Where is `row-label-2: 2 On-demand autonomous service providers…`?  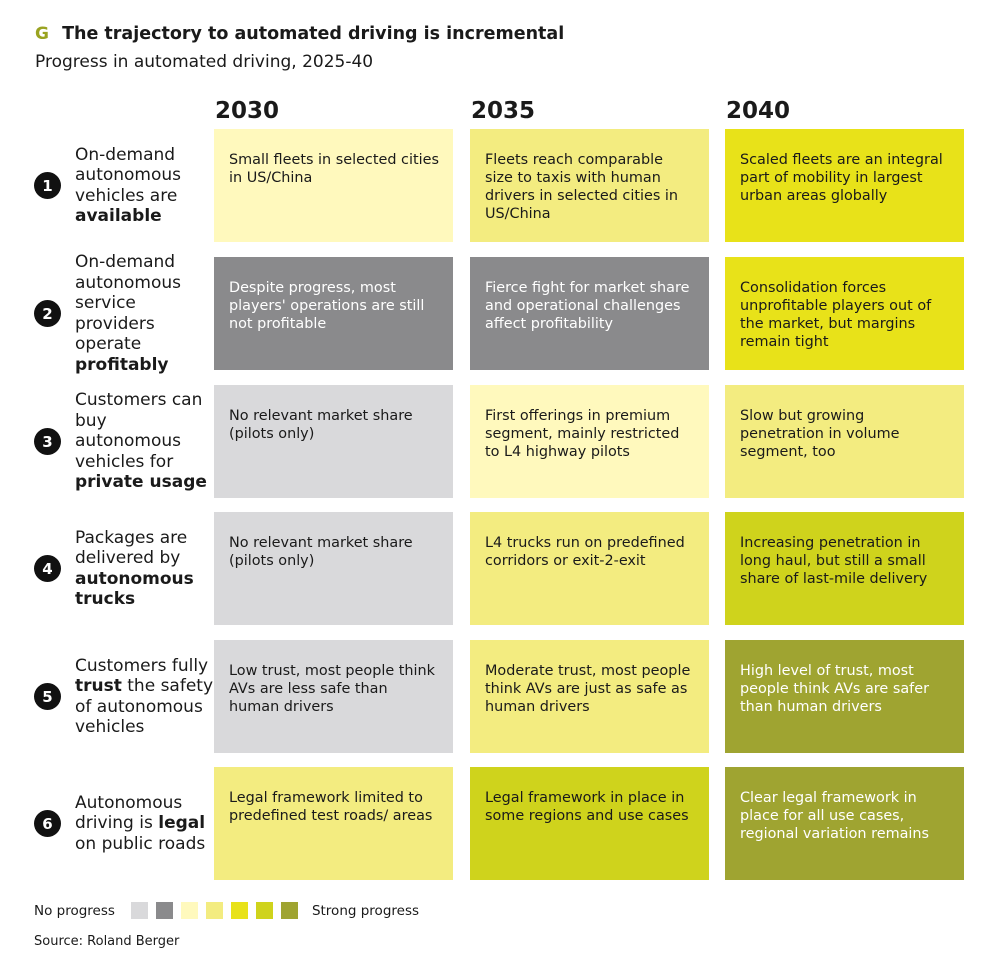
row-label-2: 2 On-demand autonomous service providers… is located at coordinates (124, 313).